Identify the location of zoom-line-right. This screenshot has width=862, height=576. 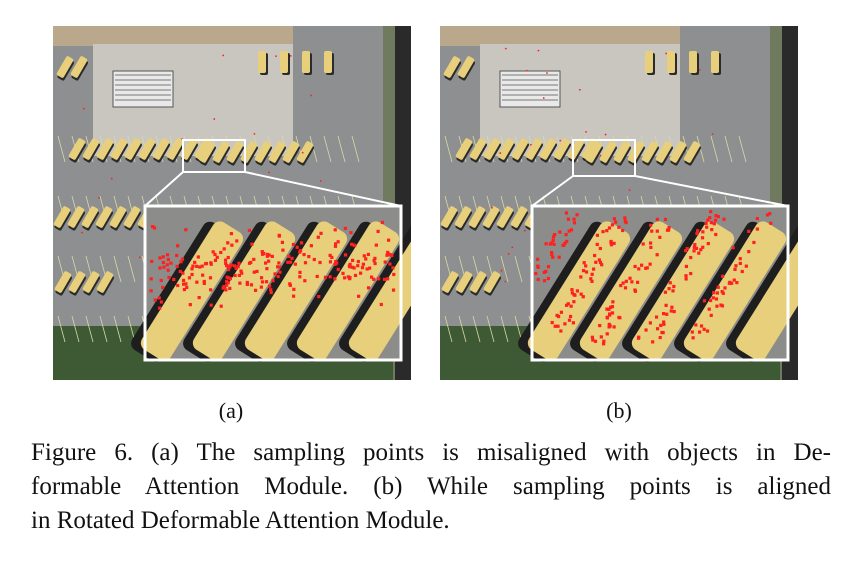
(323, 189).